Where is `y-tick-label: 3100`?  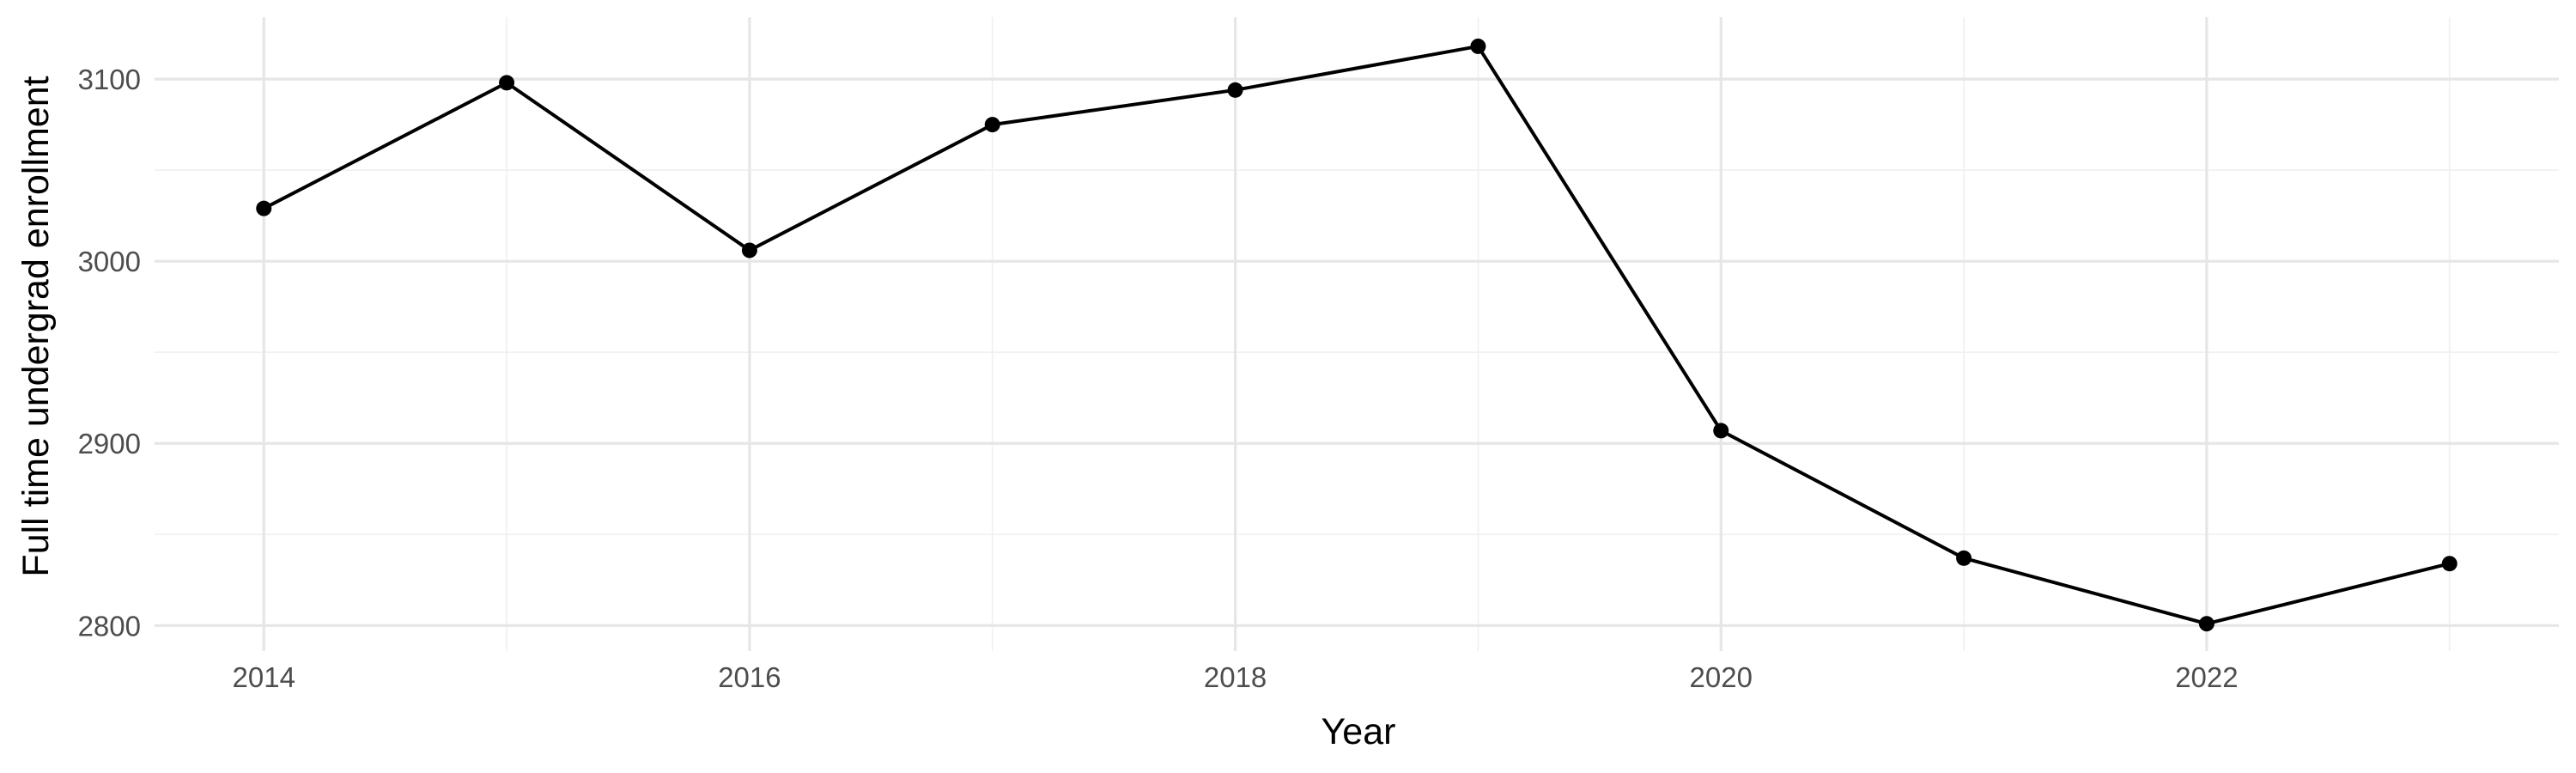
y-tick-label: 3100 is located at coordinates (109, 79).